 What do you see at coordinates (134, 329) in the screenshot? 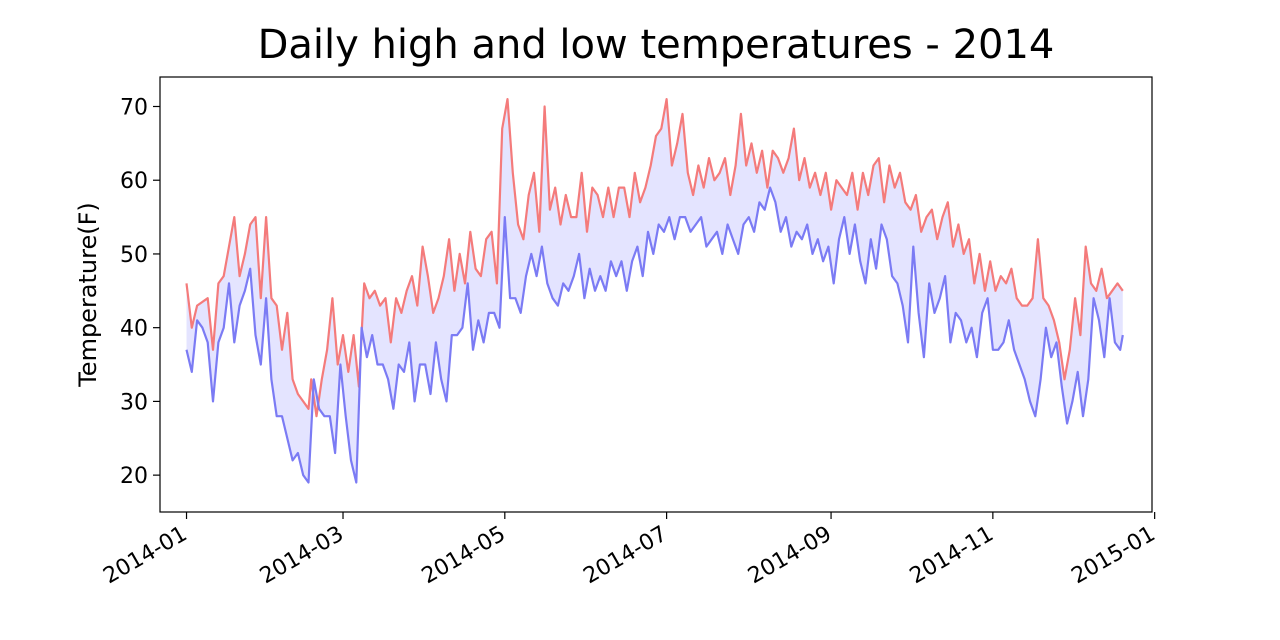
I see `y-tick-label-40: 40` at bounding box center [134, 329].